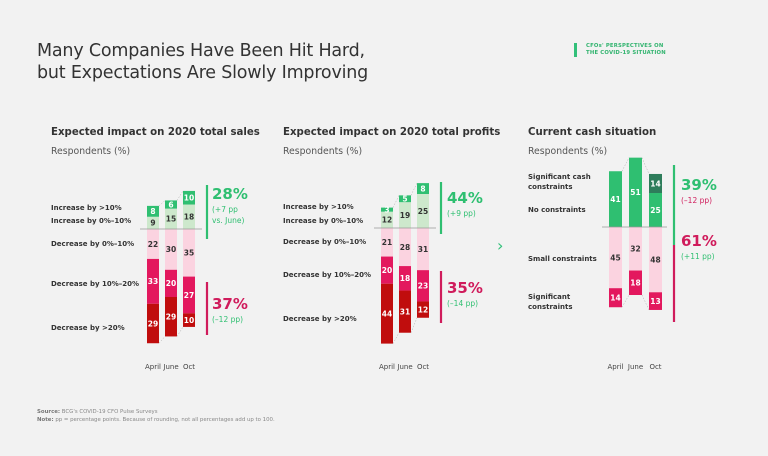 This screenshot has height=456, width=768. Describe the element at coordinates (225, 209) in the screenshot. I see `callout-detail: (+7 pp` at that location.